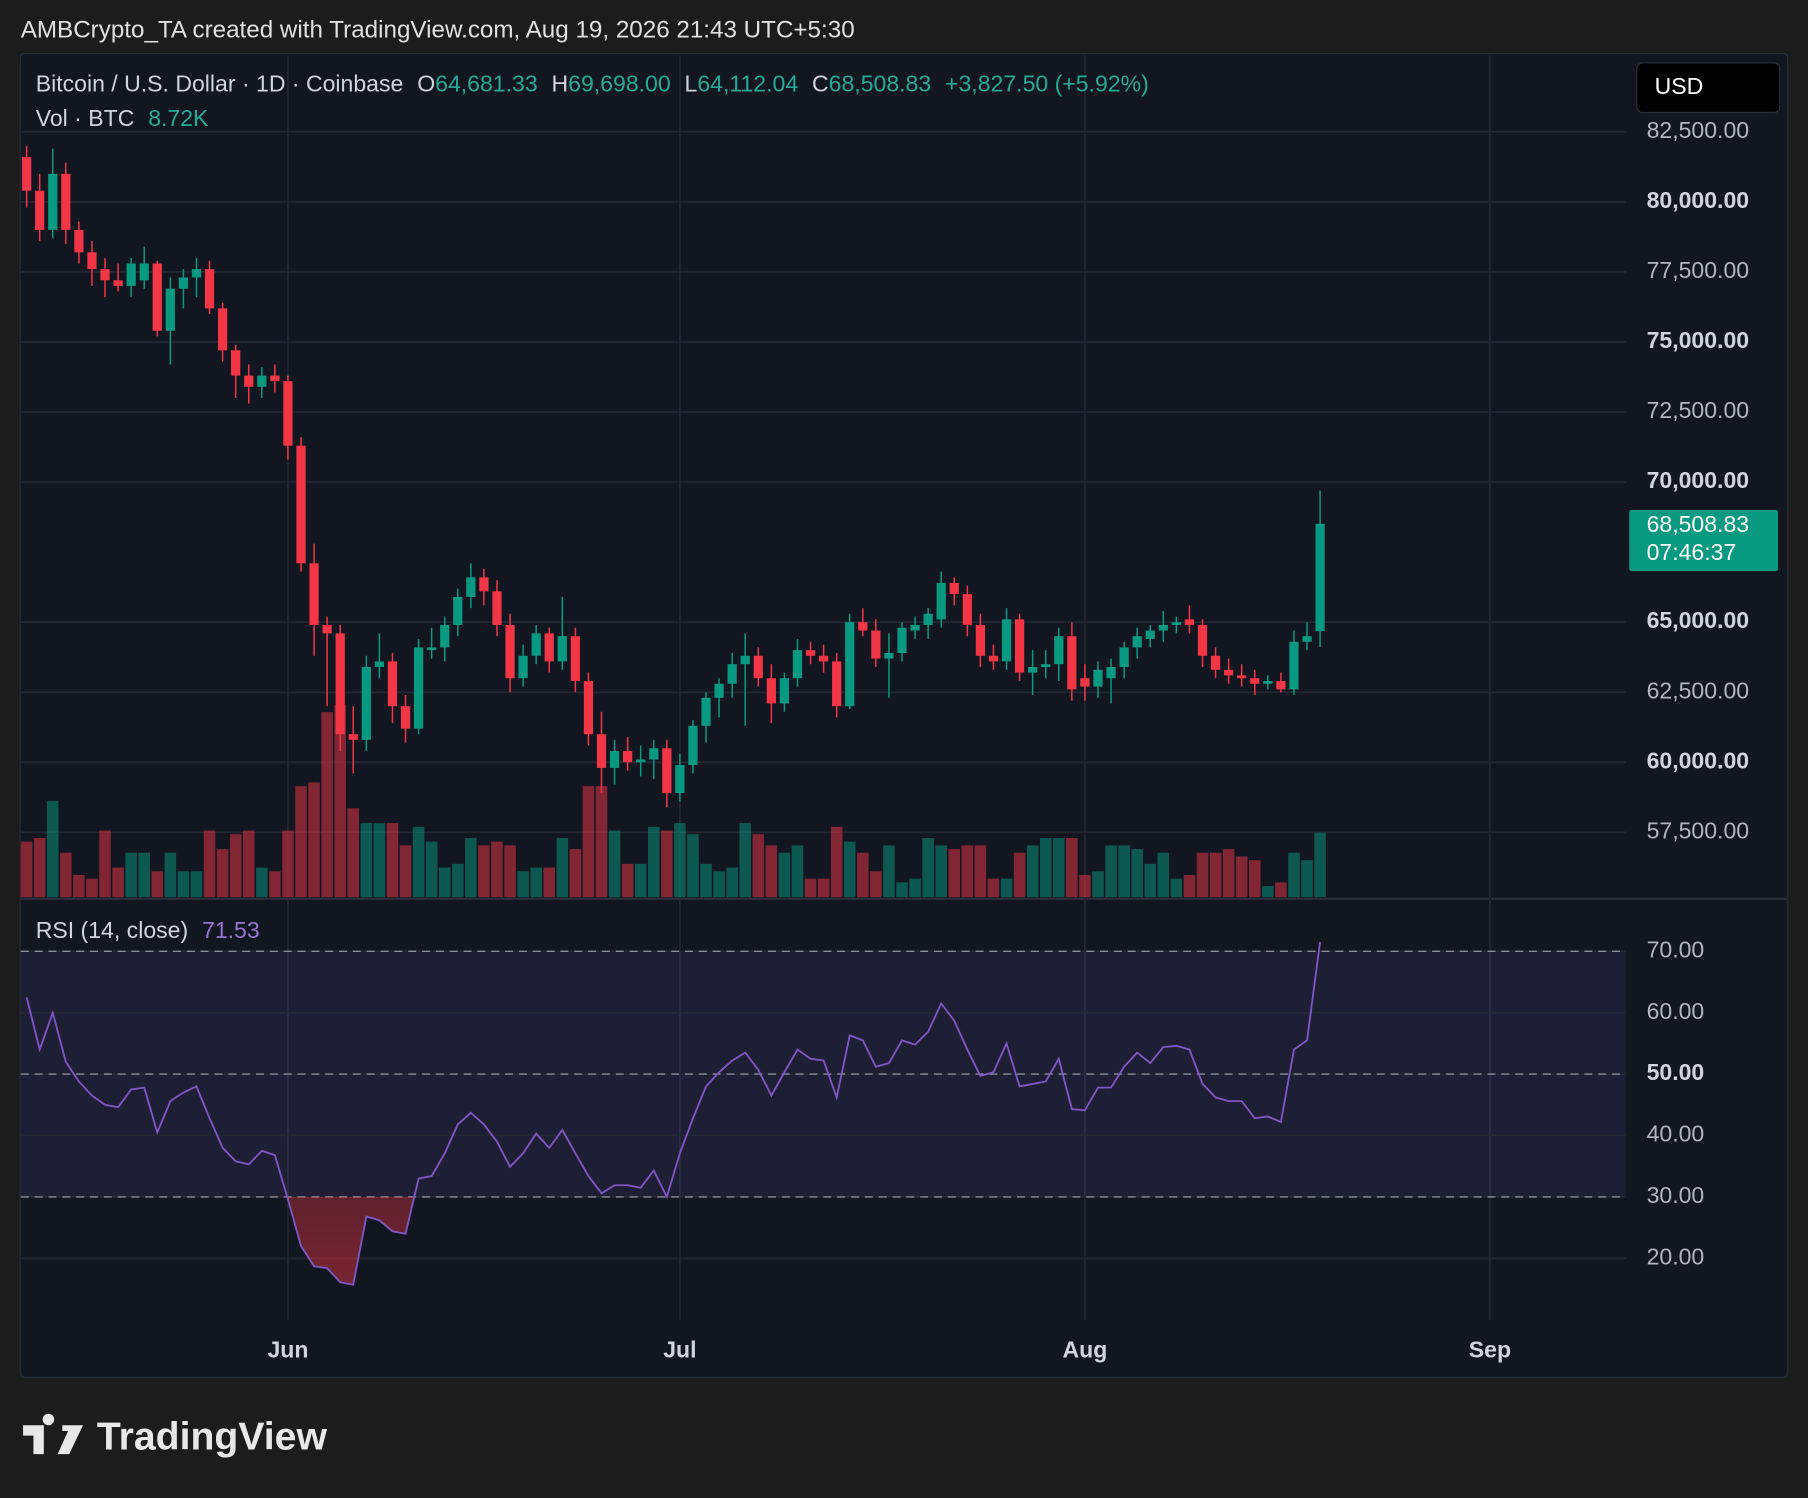  What do you see at coordinates (1698, 410) in the screenshot?
I see `y-tick-label: 72,500.00` at bounding box center [1698, 410].